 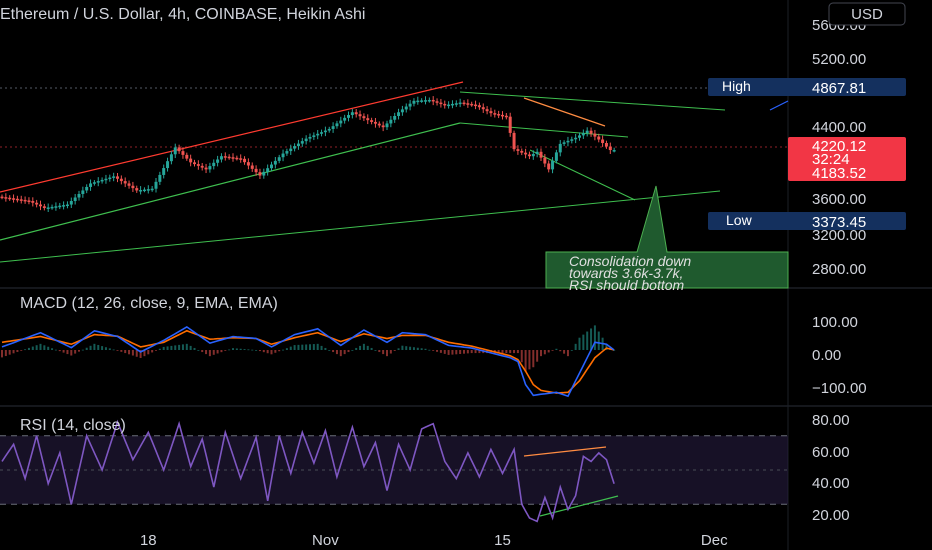 I want to click on rsi-tick: 60.00, so click(x=831, y=452).